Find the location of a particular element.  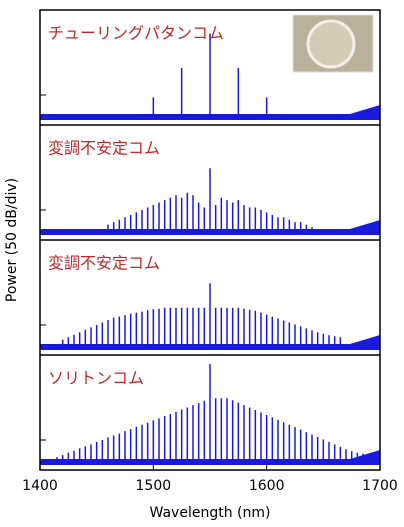

x-tick-label: 1700 is located at coordinates (380, 486).